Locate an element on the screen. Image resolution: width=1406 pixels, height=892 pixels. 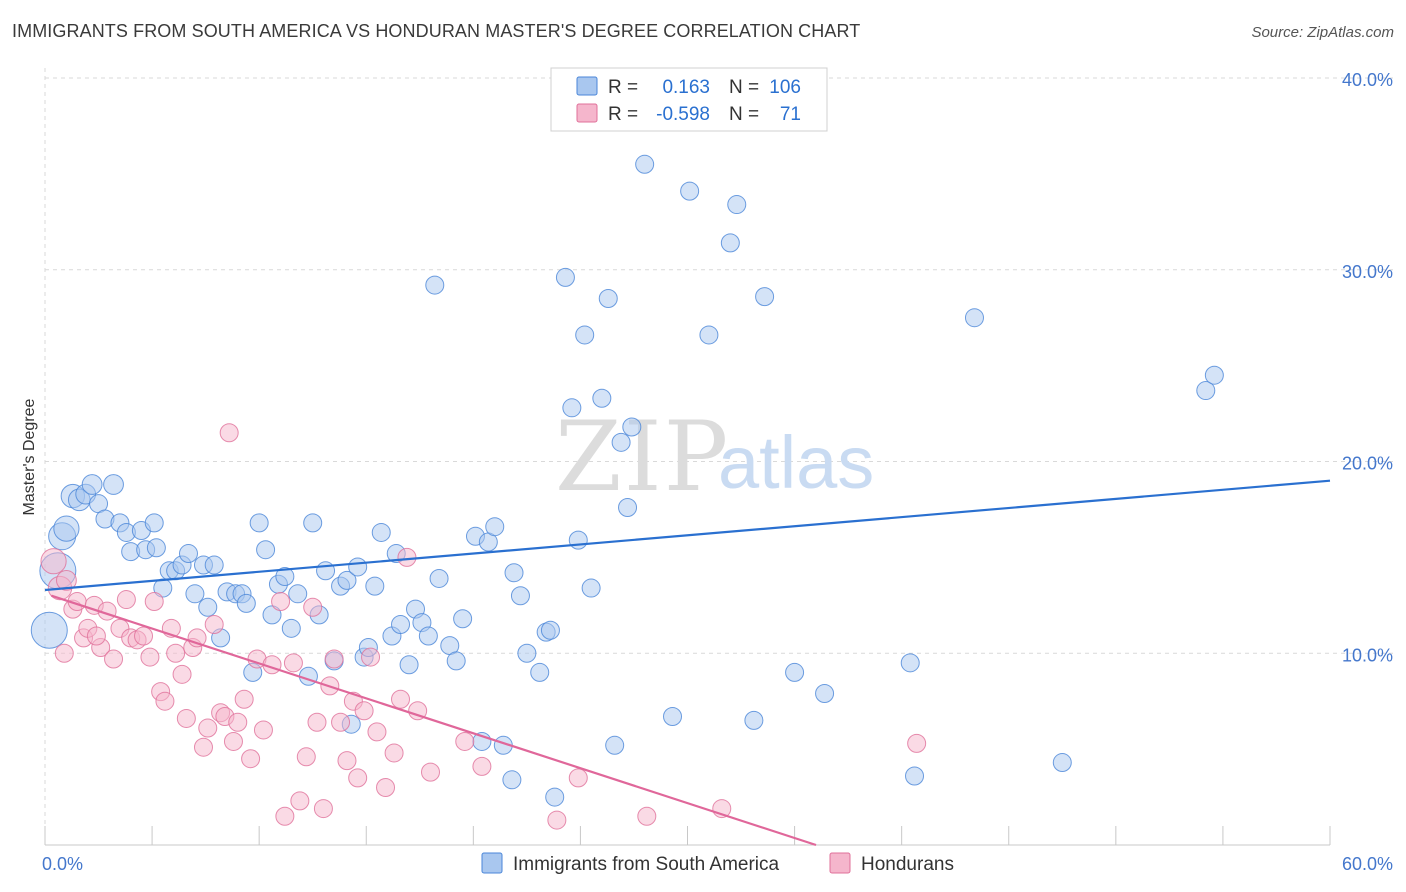
correlation-legend: R = 0.163 N = 106 R = -0.598 N = 71 is located at coordinates (689, 99).